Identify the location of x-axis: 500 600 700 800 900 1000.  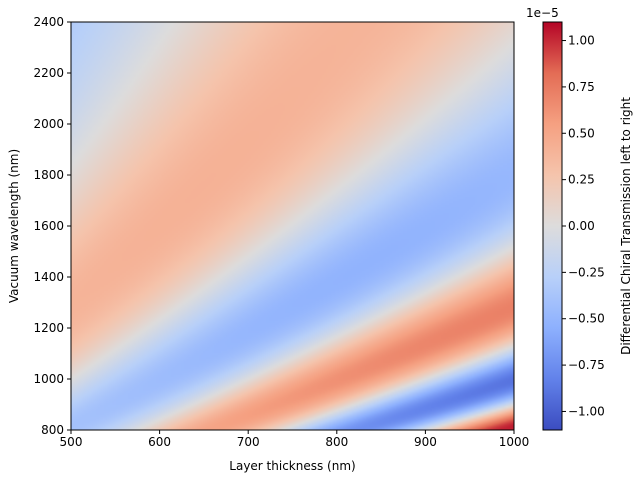
(295, 439).